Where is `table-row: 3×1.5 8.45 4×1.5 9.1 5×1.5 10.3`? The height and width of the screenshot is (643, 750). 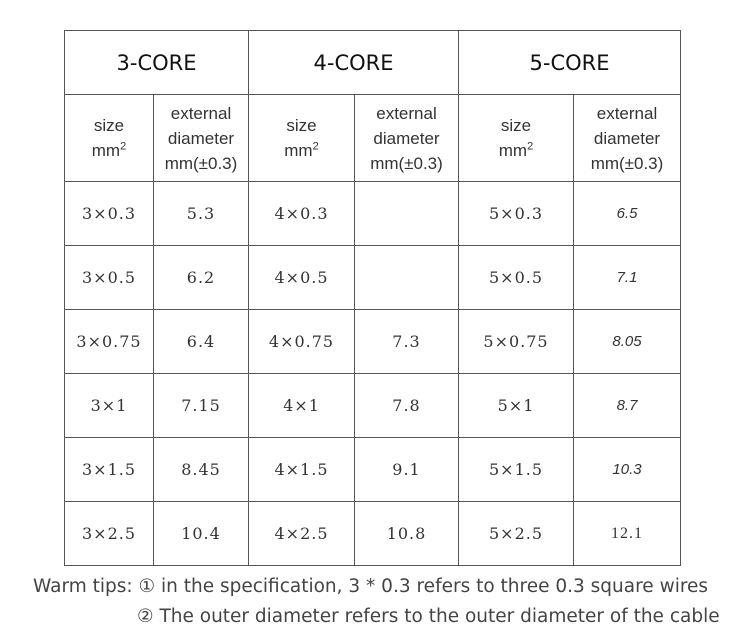 table-row: 3×1.5 8.45 4×1.5 9.1 5×1.5 10.3 is located at coordinates (372, 469).